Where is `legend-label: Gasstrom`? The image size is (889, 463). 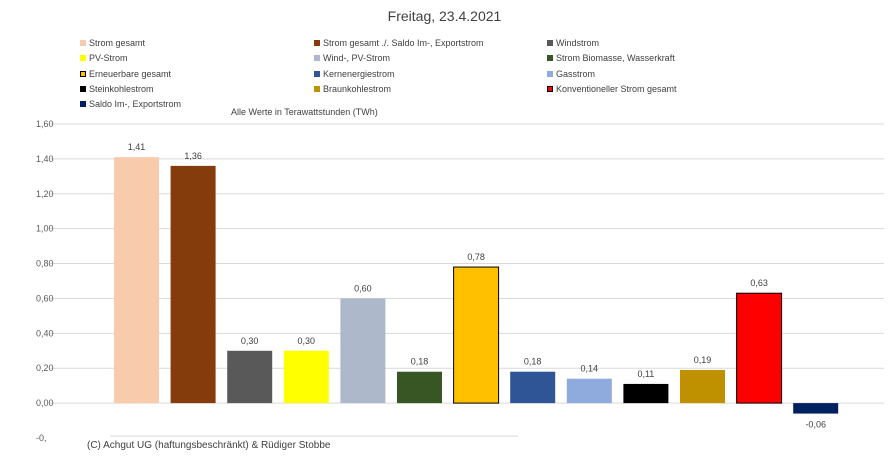 legend-label: Gasstrom is located at coordinates (576, 73).